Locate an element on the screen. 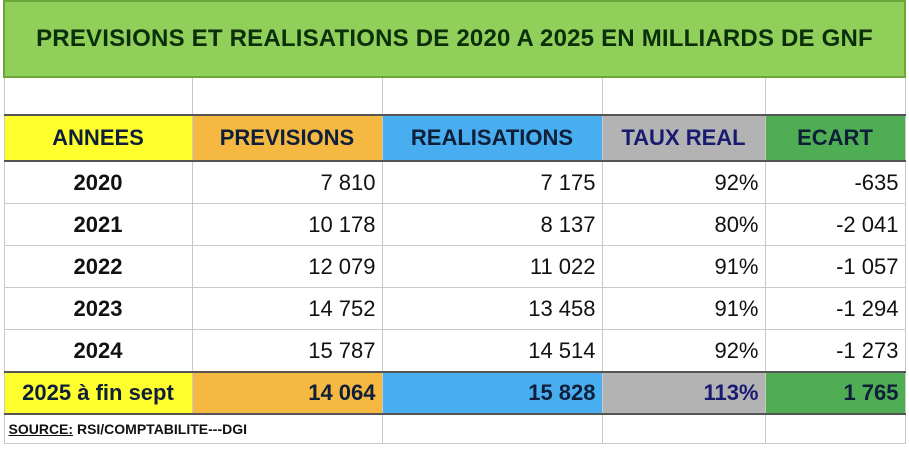 This screenshot has width=909, height=451. total-taux-cell: 113% is located at coordinates (683, 393).